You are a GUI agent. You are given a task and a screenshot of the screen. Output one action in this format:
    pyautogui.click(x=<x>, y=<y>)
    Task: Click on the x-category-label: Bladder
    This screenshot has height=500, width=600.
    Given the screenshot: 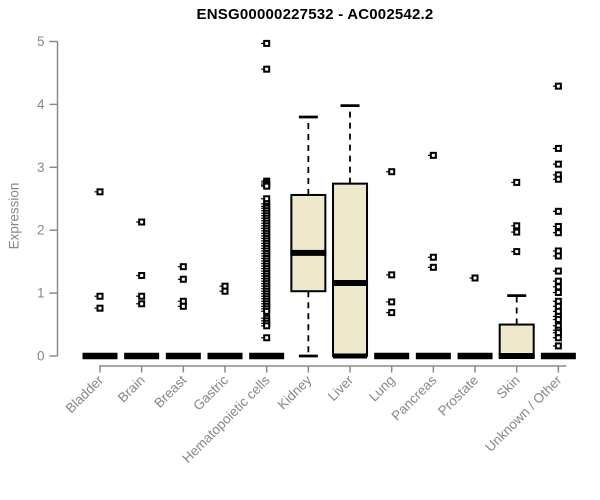 What is the action you would take?
    pyautogui.click(x=85, y=394)
    